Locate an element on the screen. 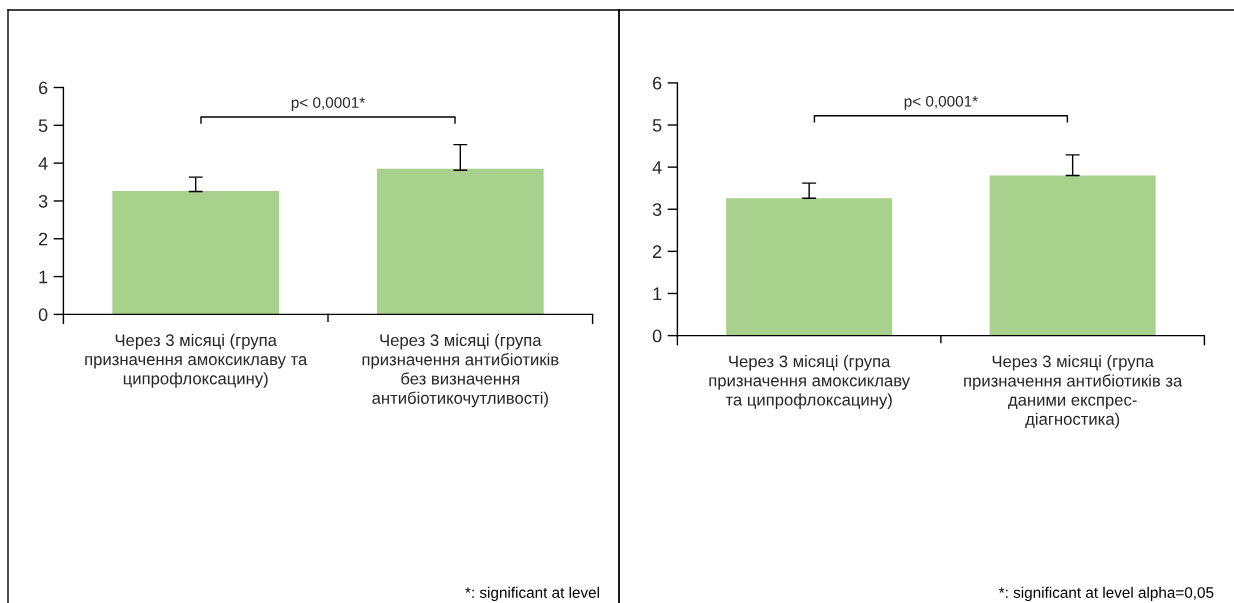 This screenshot has width=1234, height=603. text: *: significant at level is located at coordinates (532, 593).